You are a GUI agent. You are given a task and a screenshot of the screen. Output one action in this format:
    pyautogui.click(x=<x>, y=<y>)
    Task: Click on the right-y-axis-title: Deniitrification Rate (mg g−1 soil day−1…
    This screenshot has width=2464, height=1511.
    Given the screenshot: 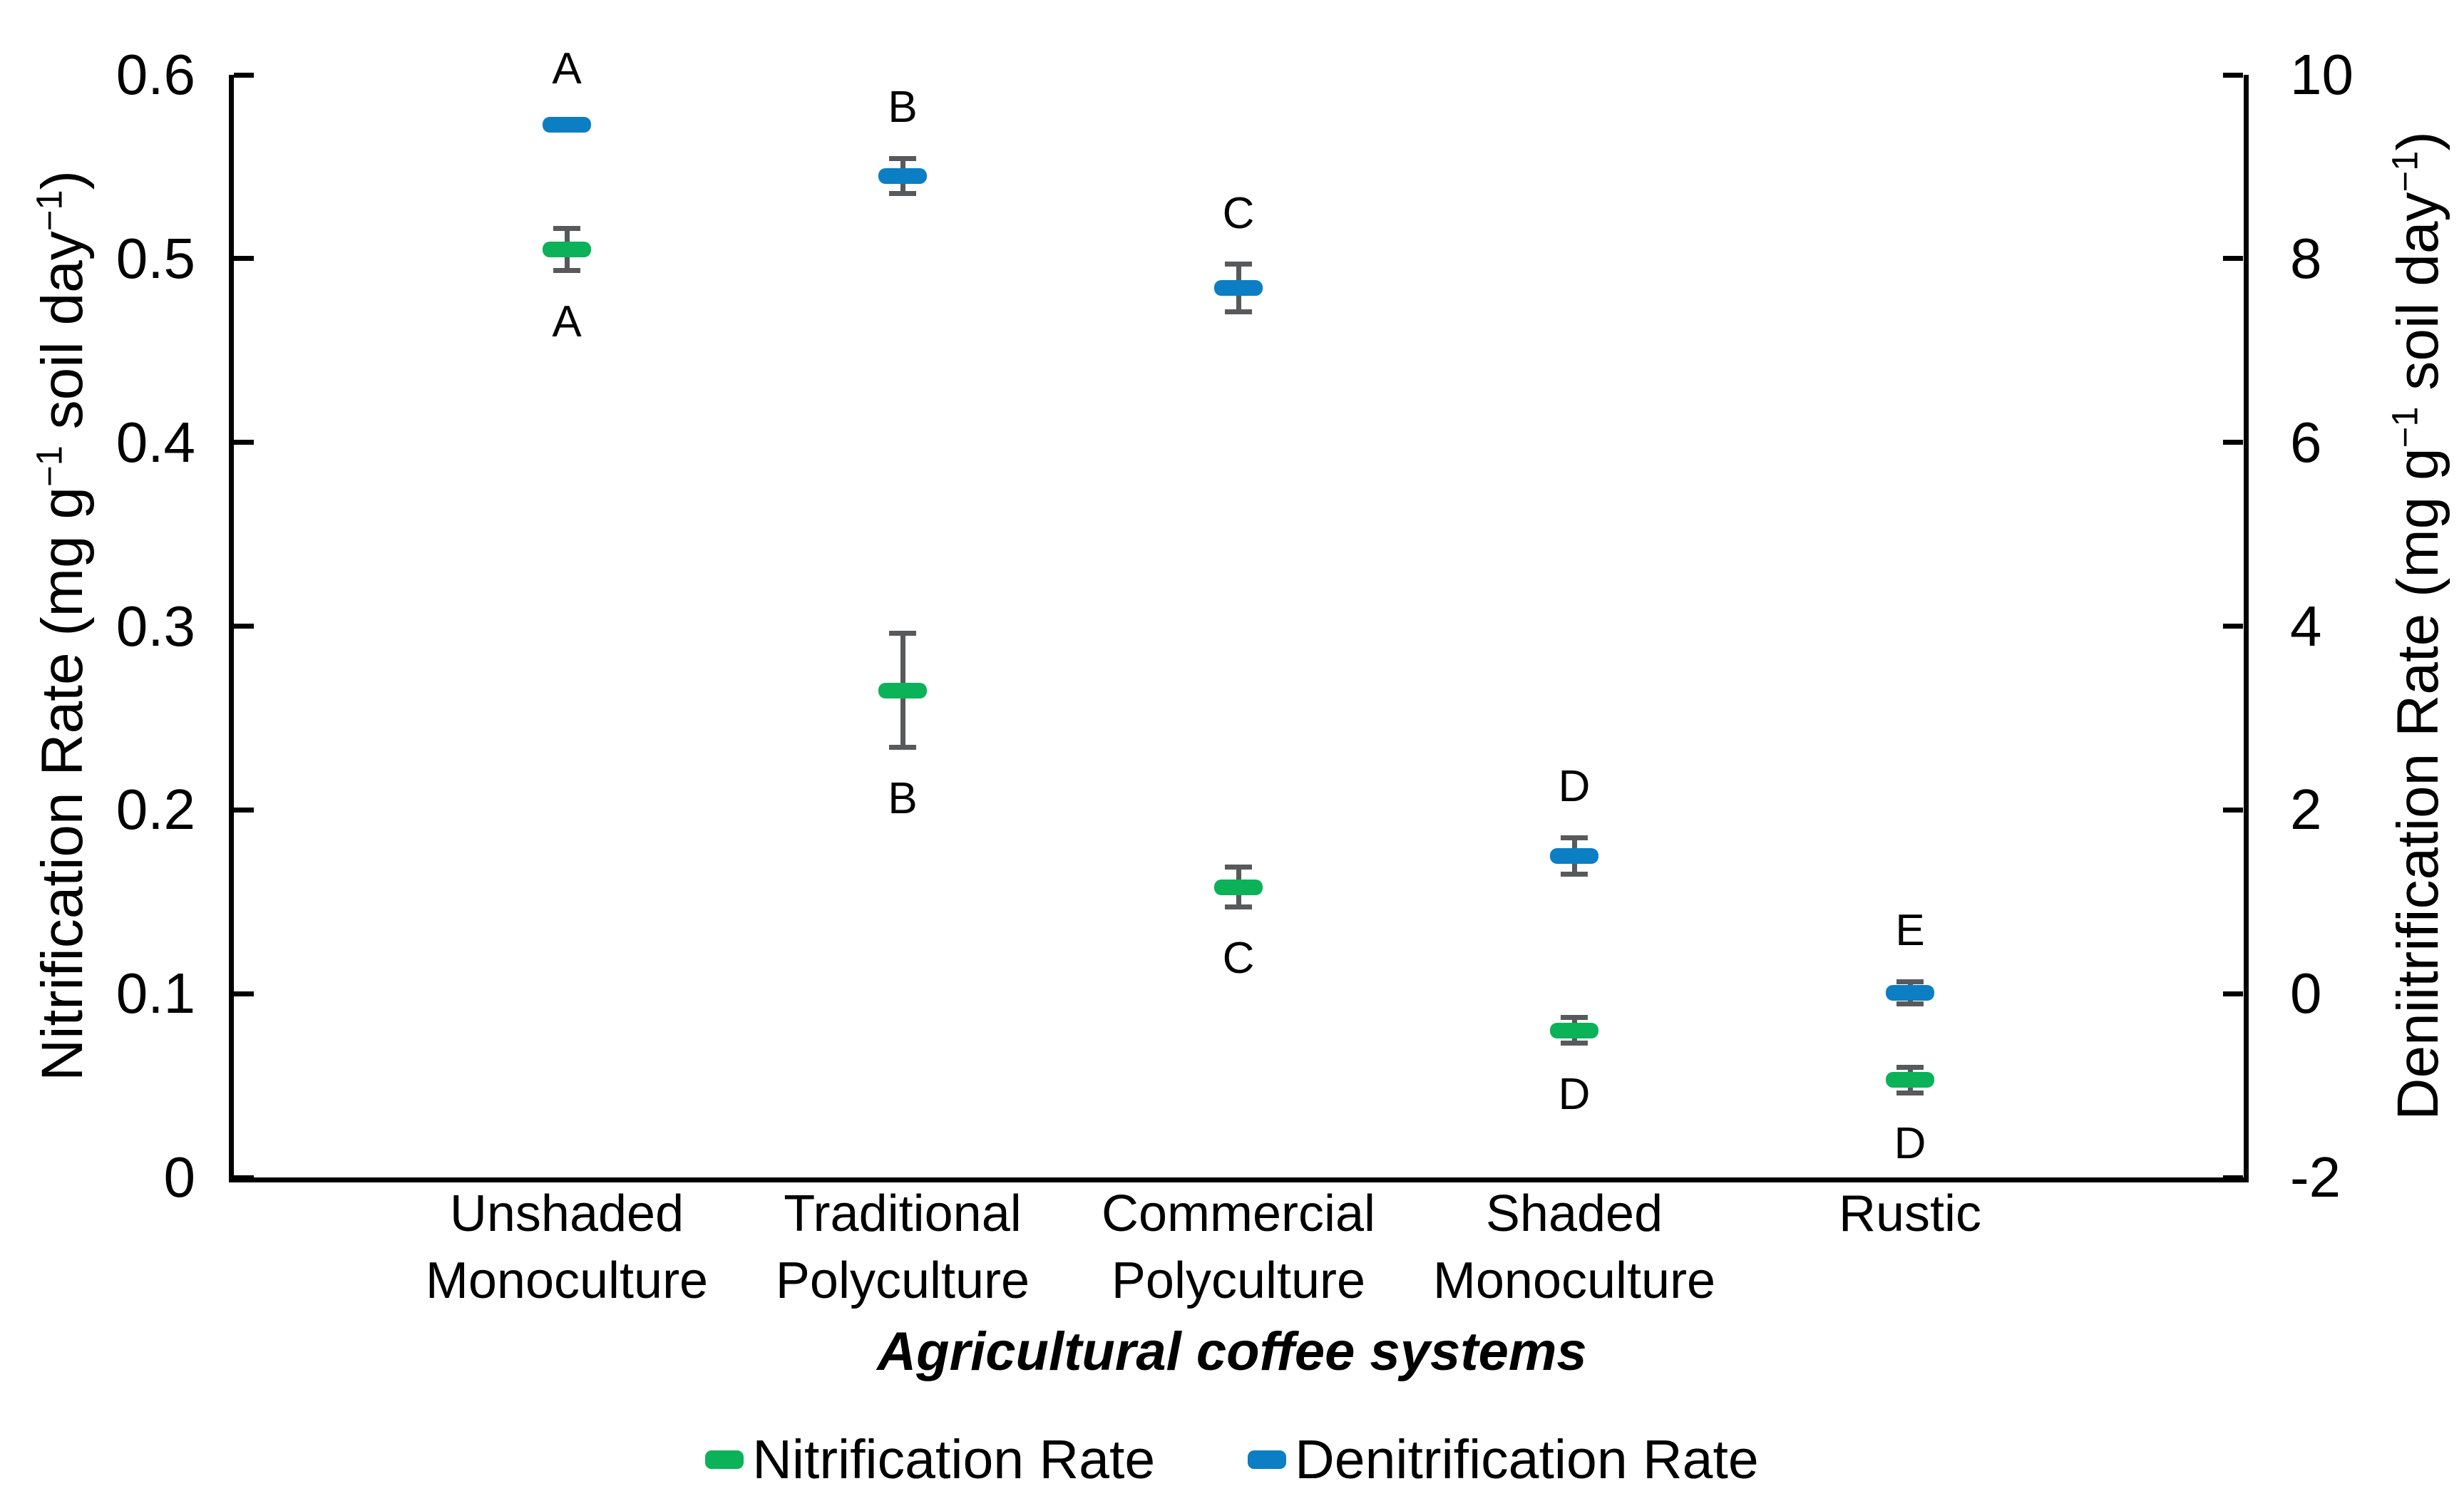 What is the action you would take?
    pyautogui.click(x=2417, y=625)
    